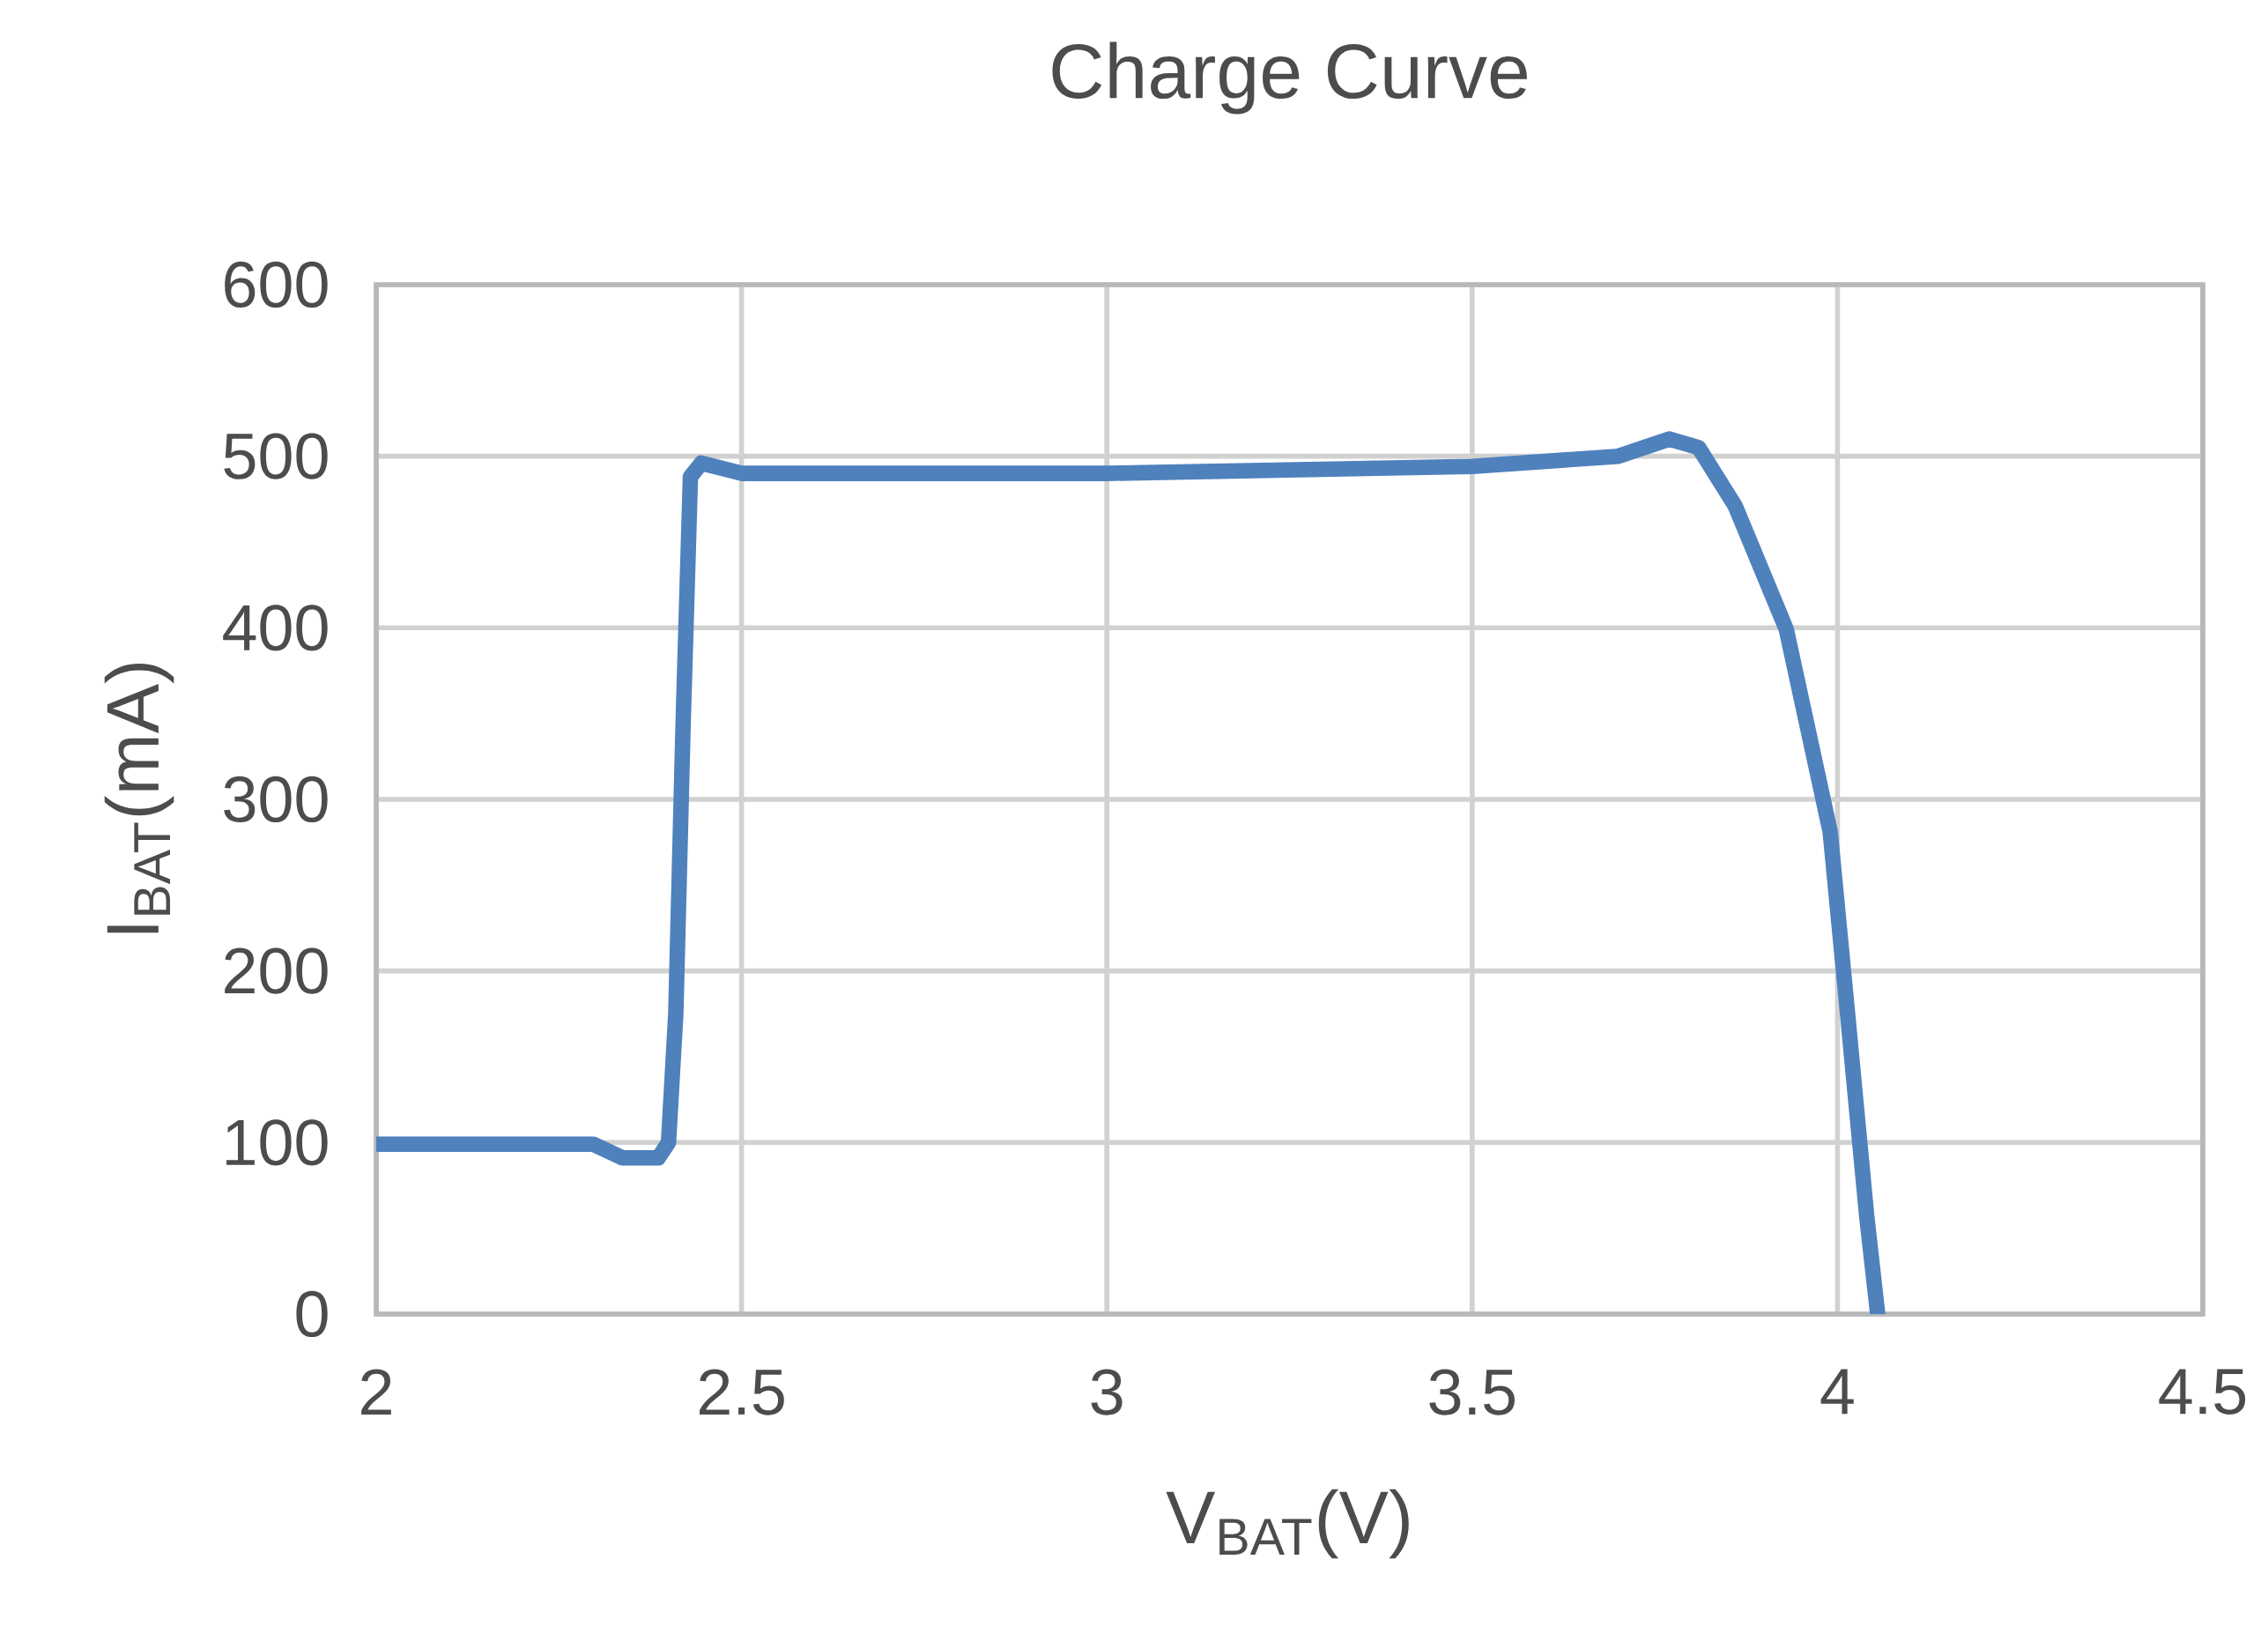  I want to click on y-tick-label: 0, so click(312, 1314).